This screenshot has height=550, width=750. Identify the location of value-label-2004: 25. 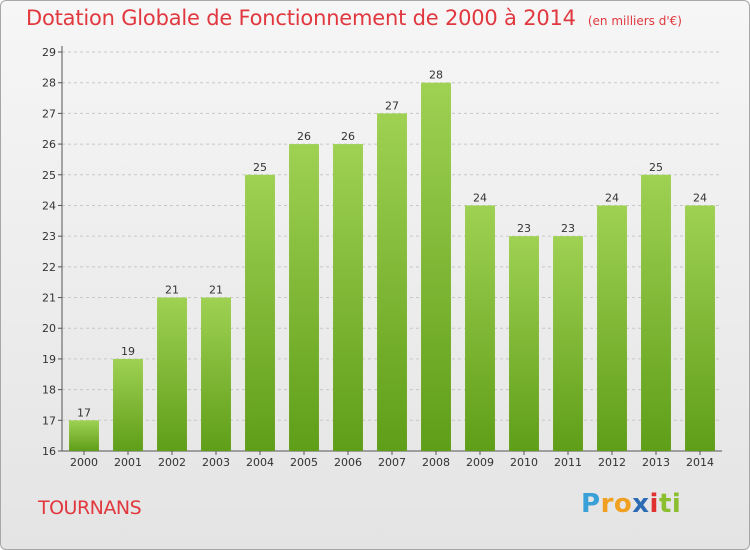
(260, 167).